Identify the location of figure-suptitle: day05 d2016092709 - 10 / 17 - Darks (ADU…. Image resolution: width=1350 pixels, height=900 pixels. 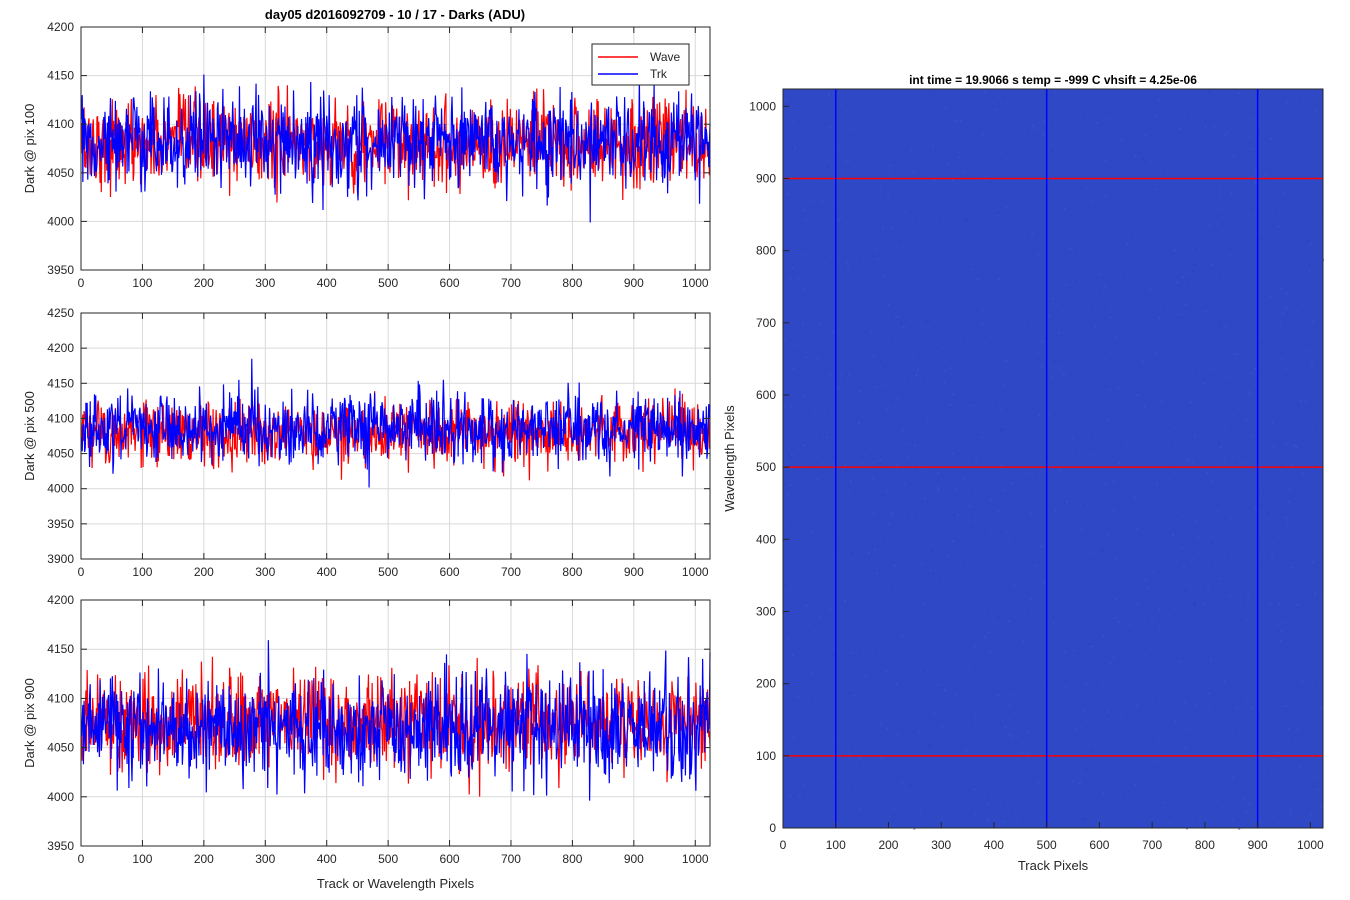
(395, 14).